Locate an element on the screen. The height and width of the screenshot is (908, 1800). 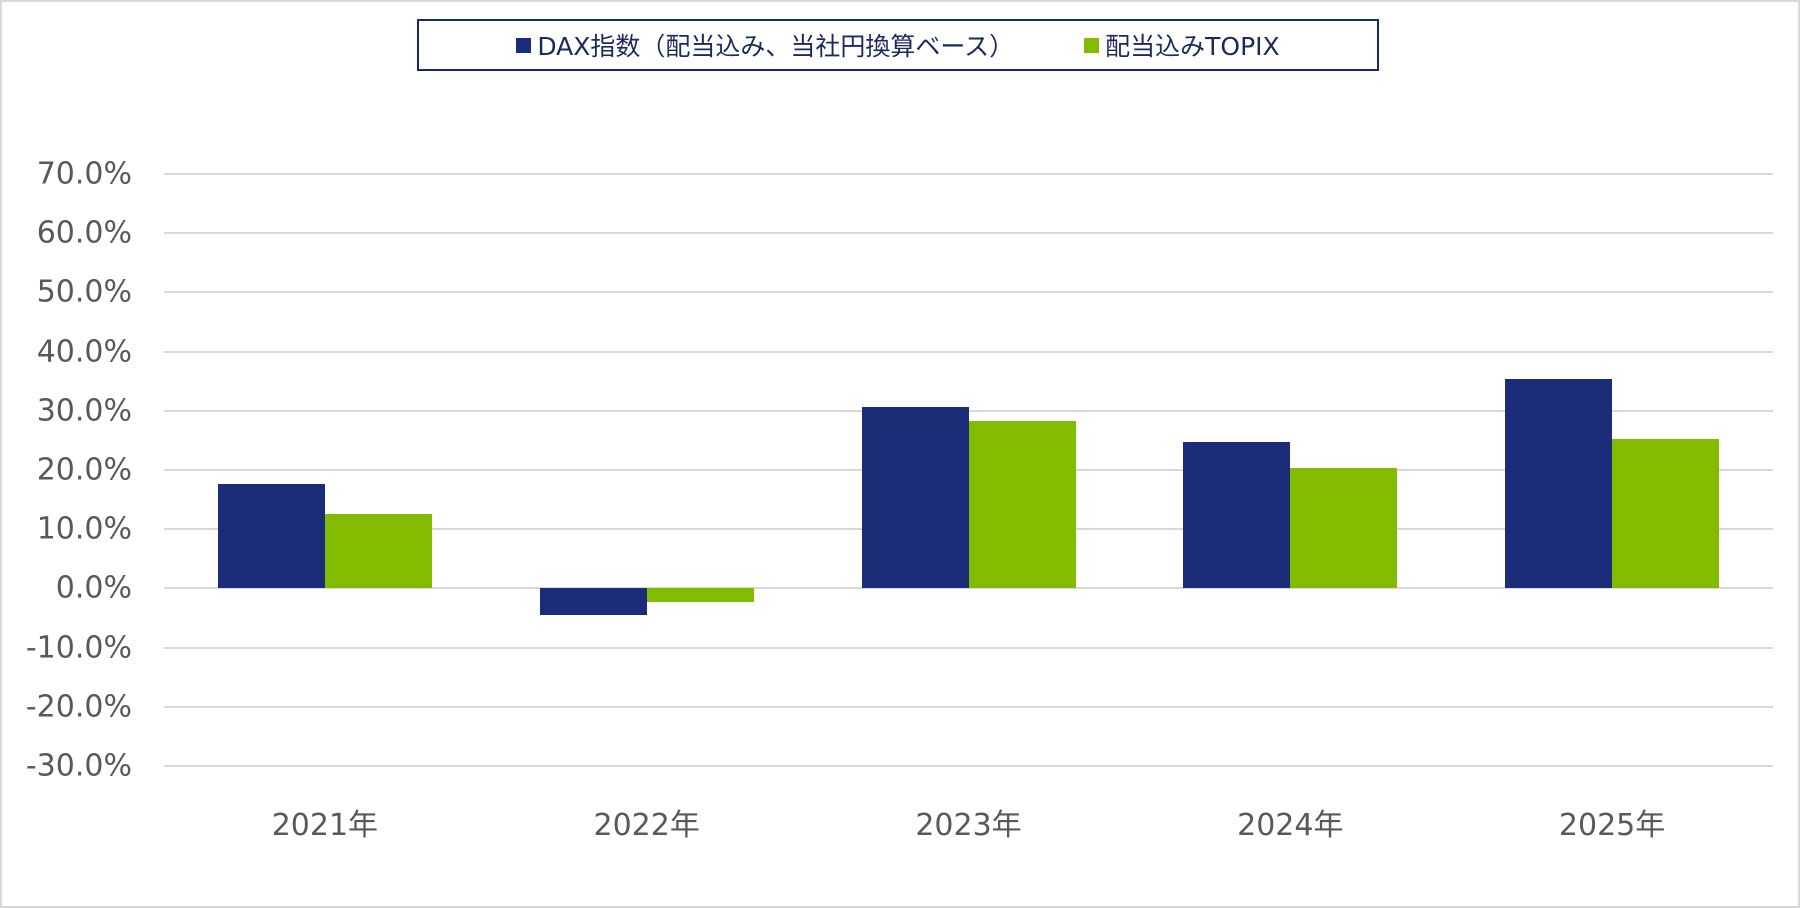
y-tick-label: 40.0% is located at coordinates (84, 352).